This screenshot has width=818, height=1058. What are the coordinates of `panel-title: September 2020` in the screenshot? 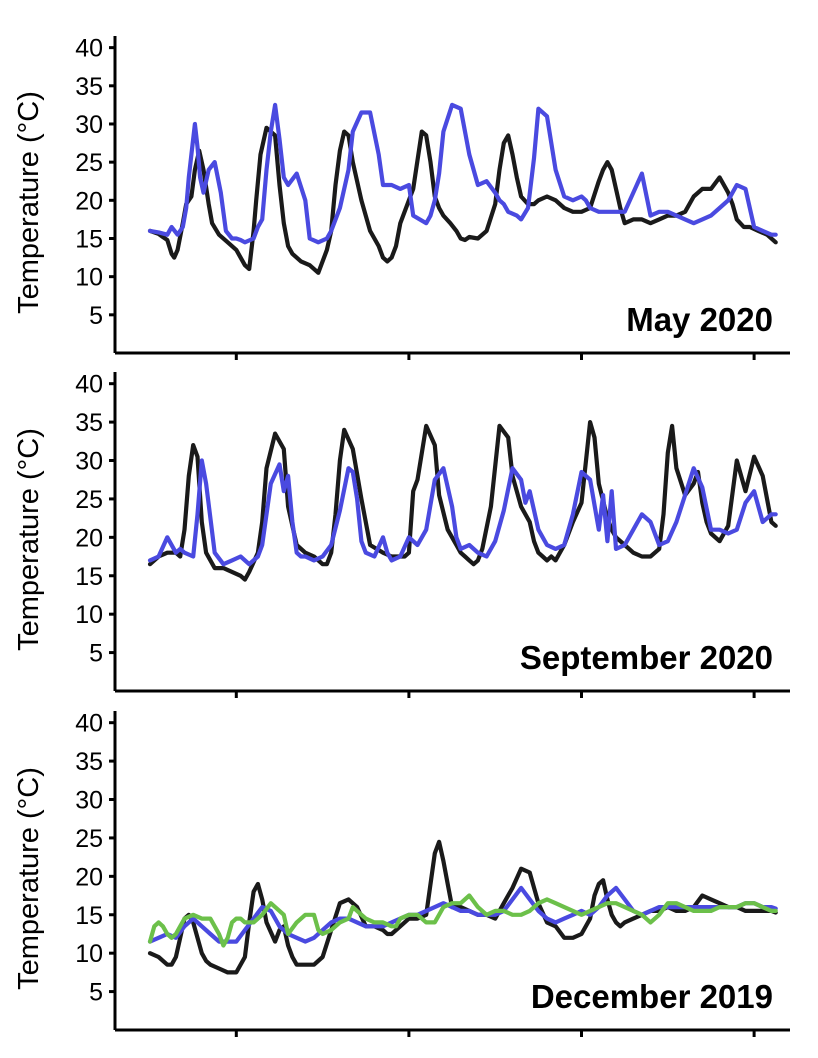 It's located at (646, 657).